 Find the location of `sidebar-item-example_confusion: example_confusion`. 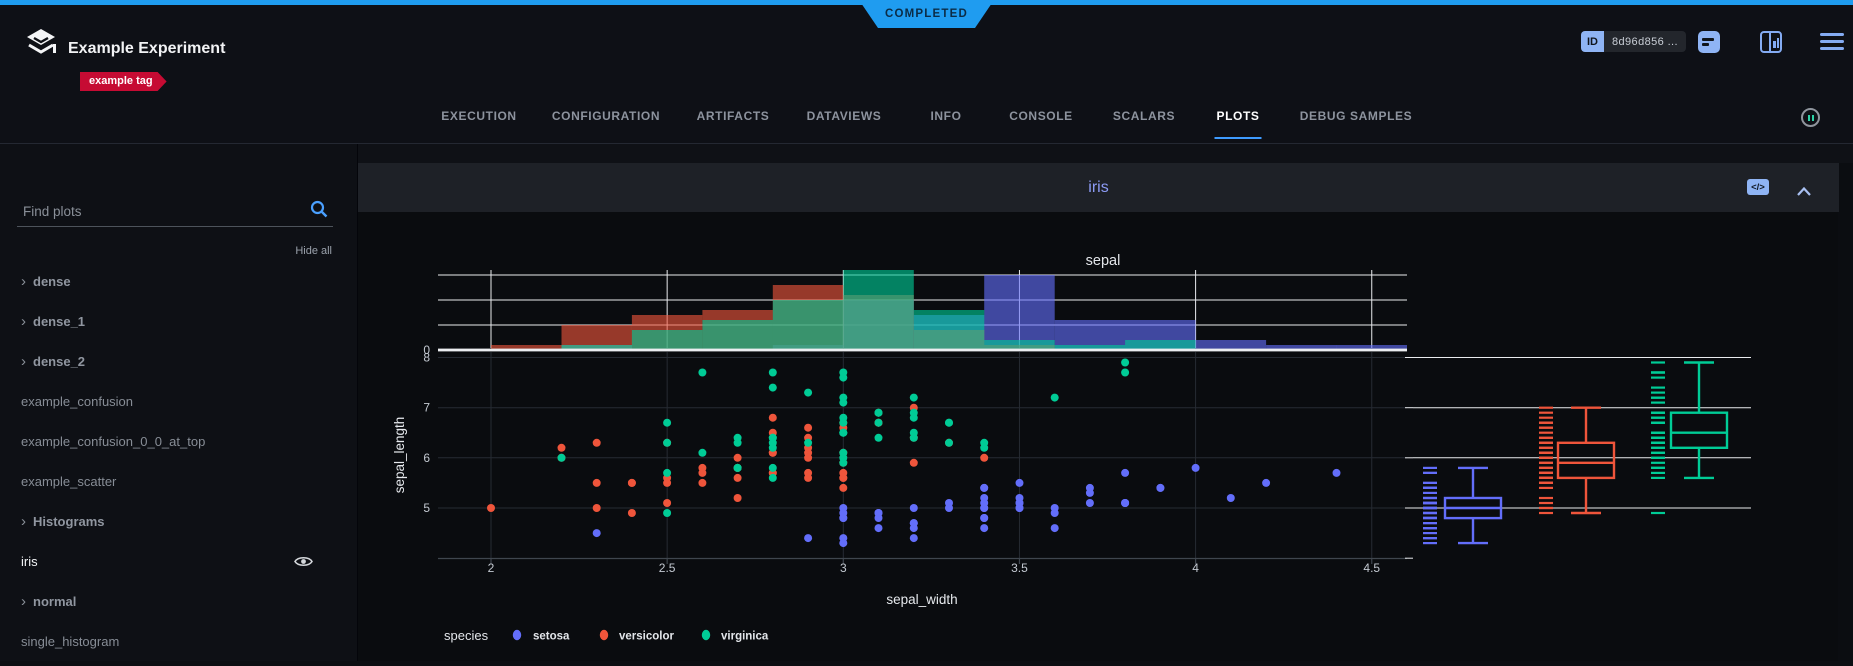

sidebar-item-example_confusion: example_confusion is located at coordinates (178, 401).